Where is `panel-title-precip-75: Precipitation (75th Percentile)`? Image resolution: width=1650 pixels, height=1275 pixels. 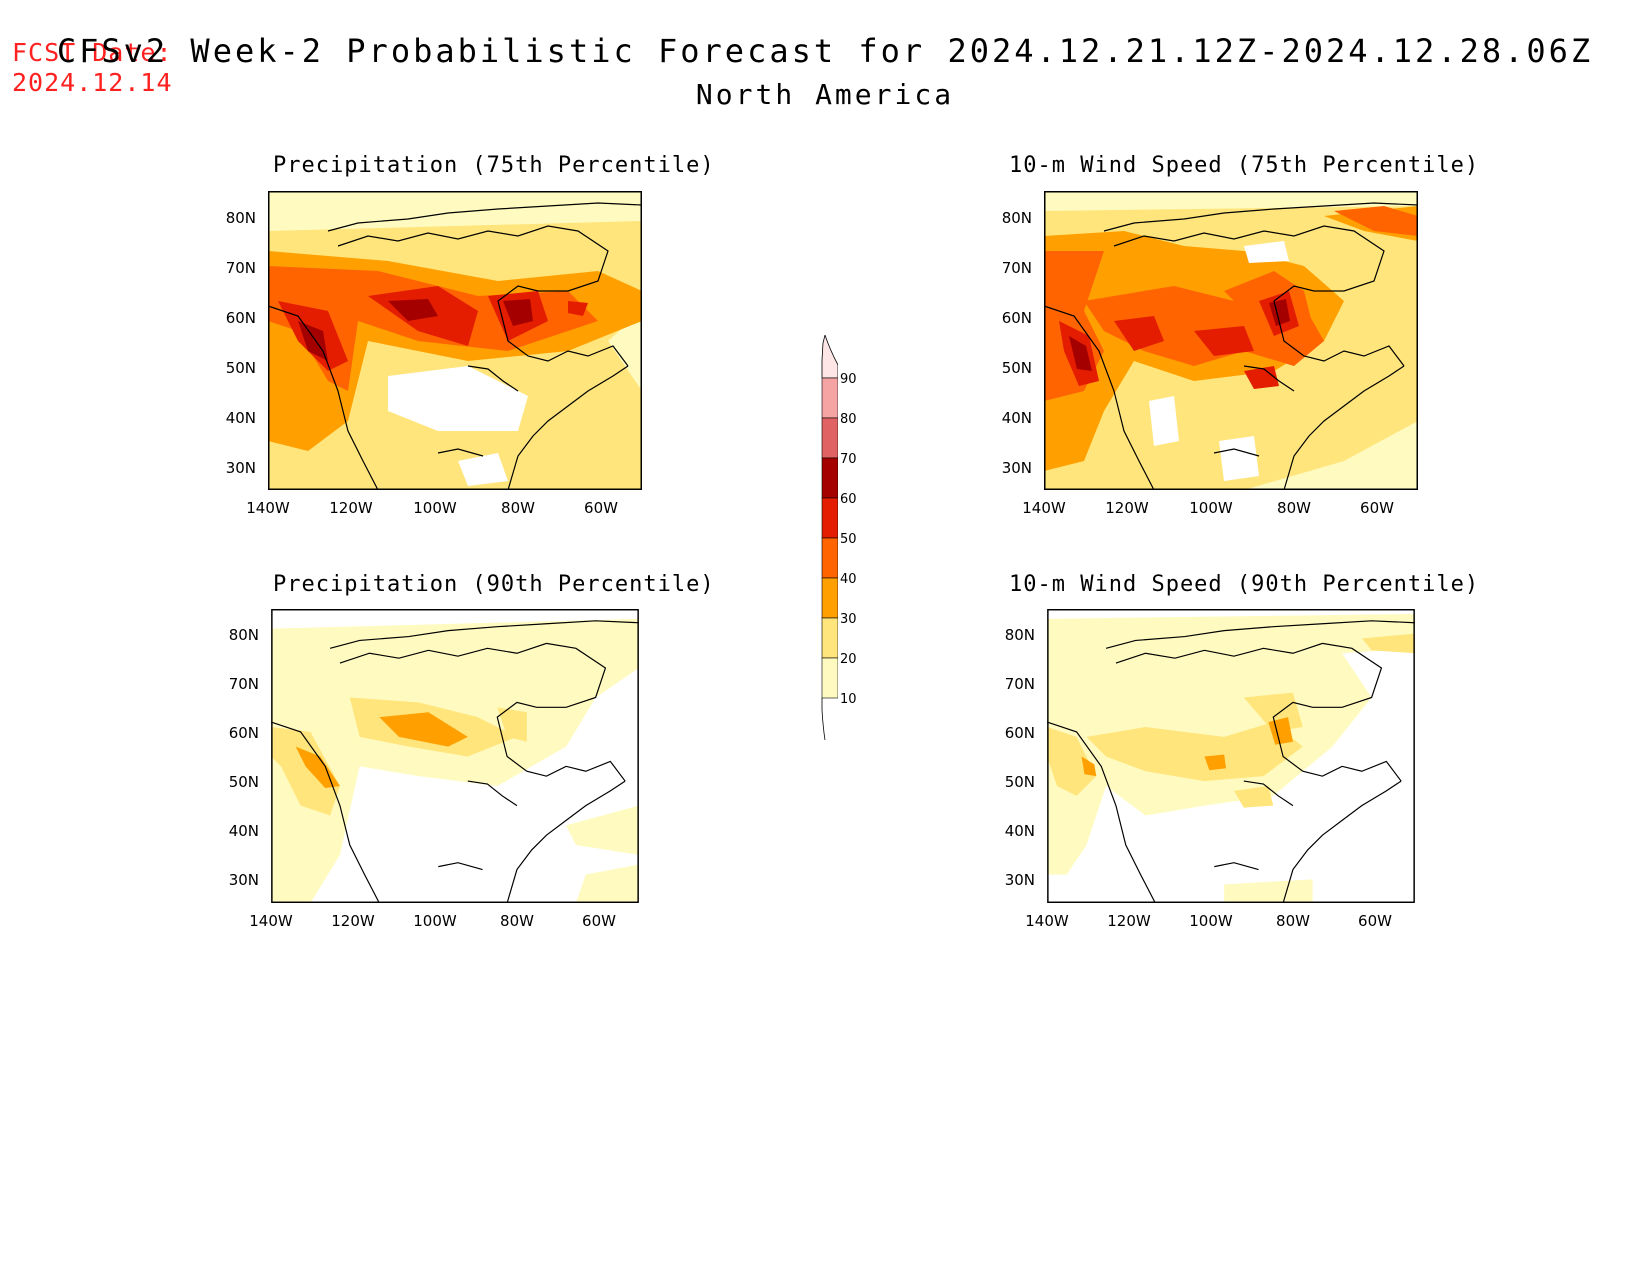 panel-title-precip-75: Precipitation (75th Percentile) is located at coordinates (494, 165).